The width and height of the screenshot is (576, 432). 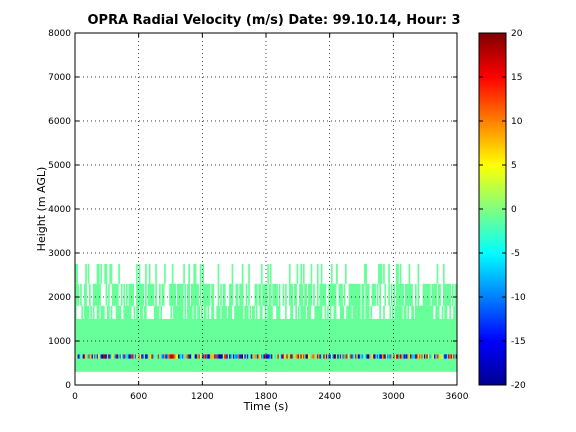 What do you see at coordinates (59, 342) in the screenshot?
I see `y-tick-label: 1000` at bounding box center [59, 342].